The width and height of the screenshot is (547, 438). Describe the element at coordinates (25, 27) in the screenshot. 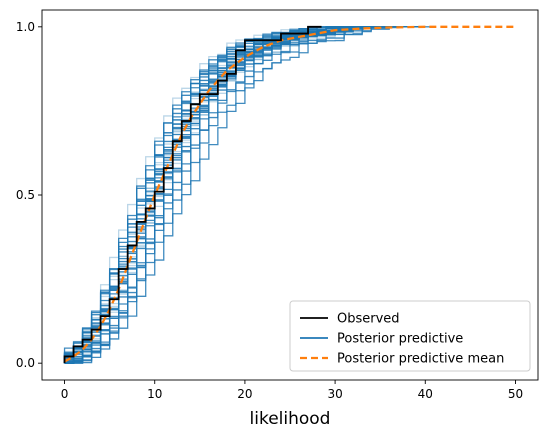

I see `y-tick-label: 1.0` at that location.